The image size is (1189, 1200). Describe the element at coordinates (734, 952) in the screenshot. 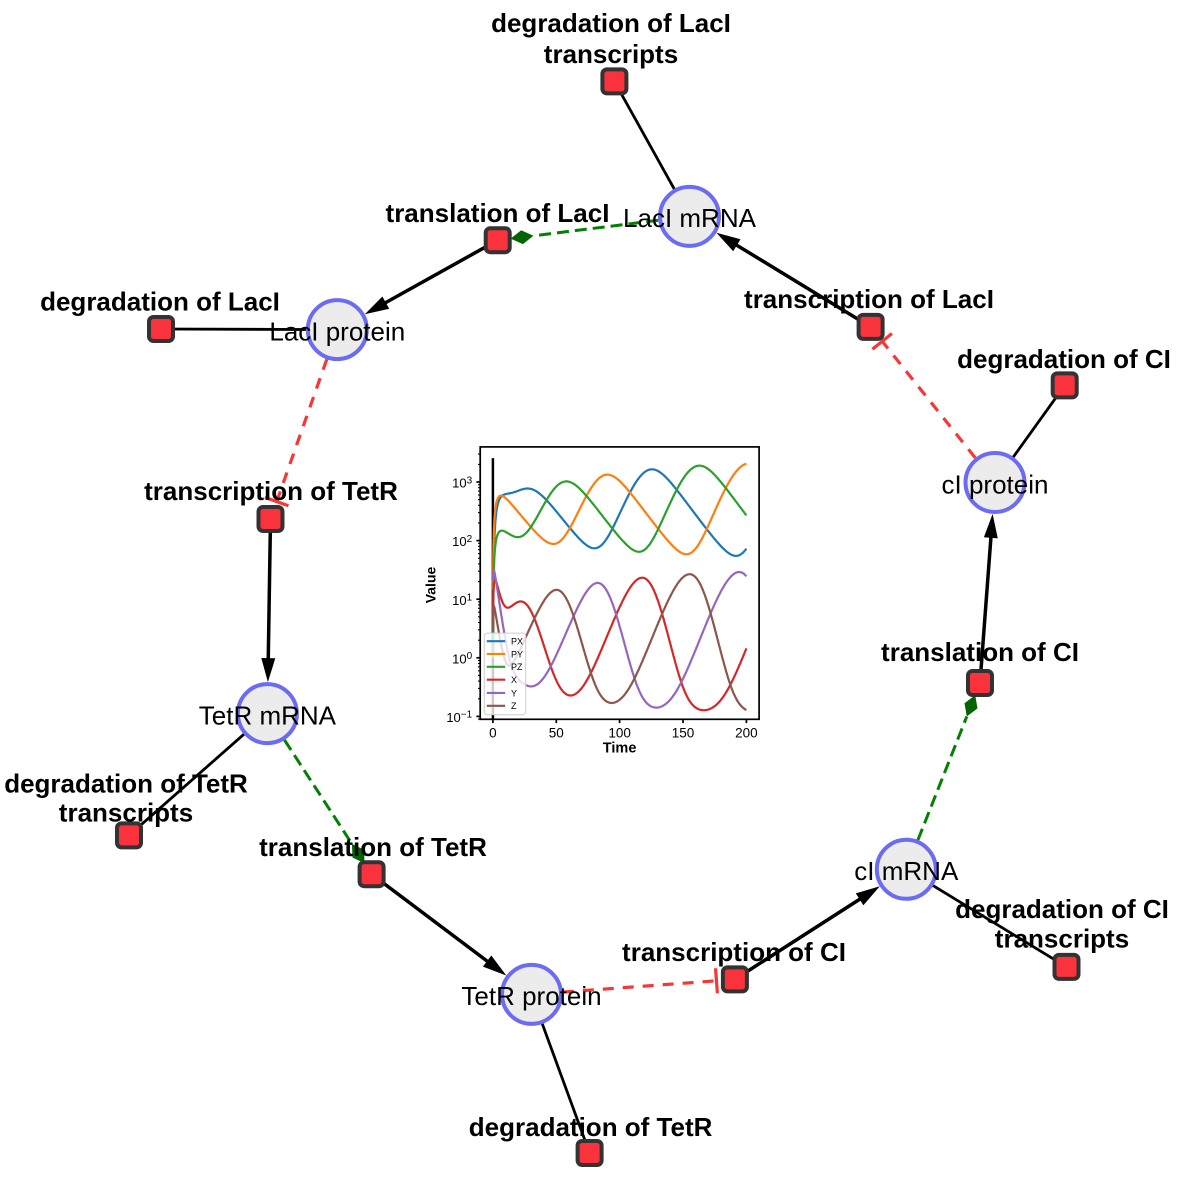

I see `svg-text: transcription of CI` at that location.